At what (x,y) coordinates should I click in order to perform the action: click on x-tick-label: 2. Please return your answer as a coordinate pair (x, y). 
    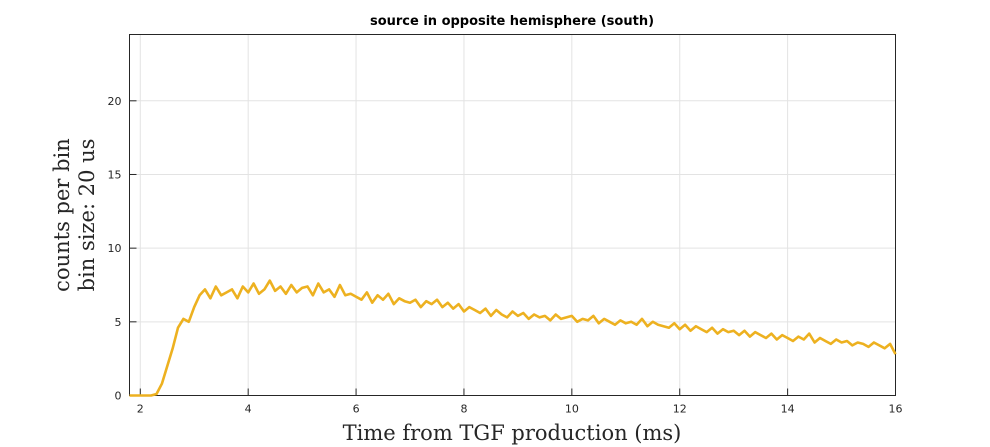
    Looking at the image, I should click on (140, 409).